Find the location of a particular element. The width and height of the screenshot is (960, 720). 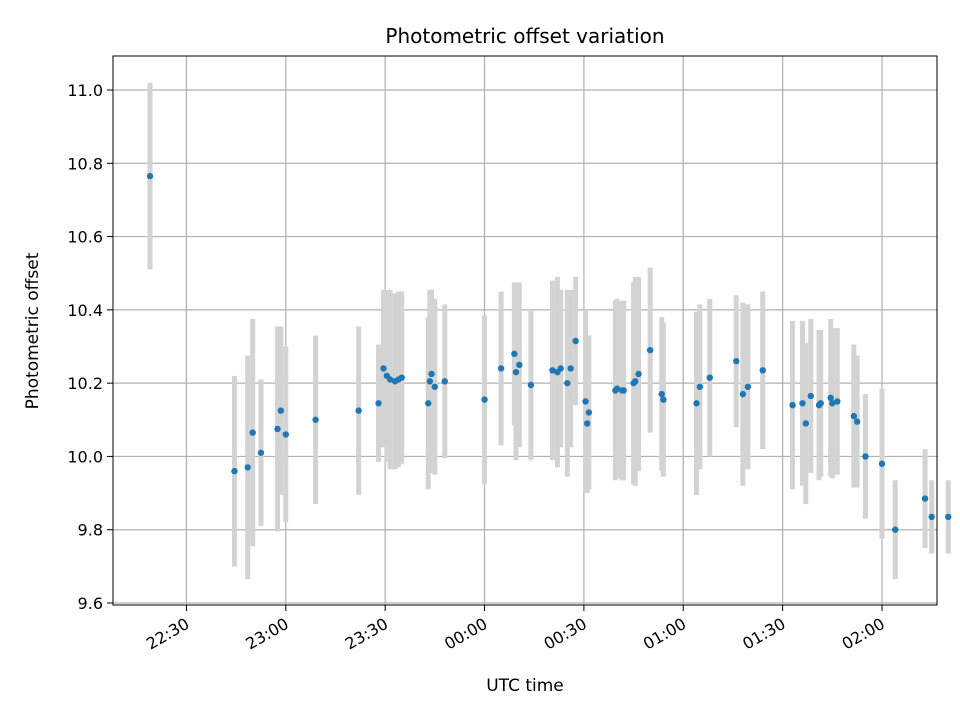

x-axis-label: UTC time is located at coordinates (525, 686).